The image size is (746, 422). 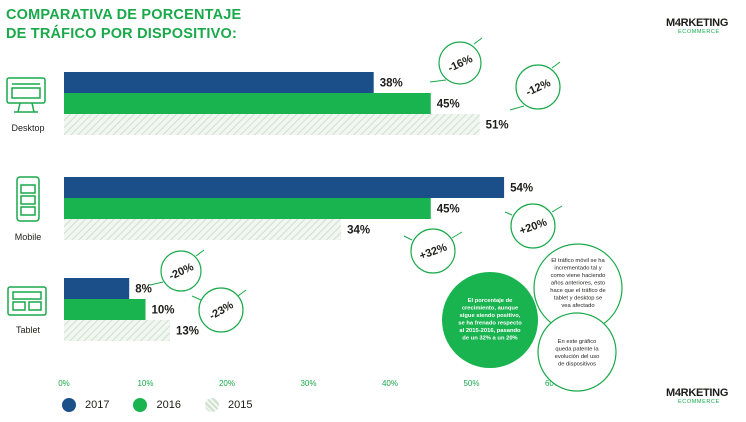 I want to click on value-label-mobile-2015: 34%, so click(x=358, y=231).